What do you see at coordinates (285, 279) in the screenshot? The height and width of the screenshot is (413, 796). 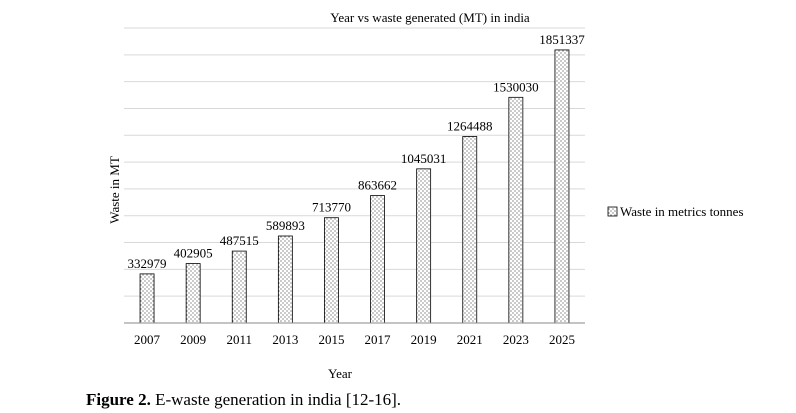 I see `bar-2013` at bounding box center [285, 279].